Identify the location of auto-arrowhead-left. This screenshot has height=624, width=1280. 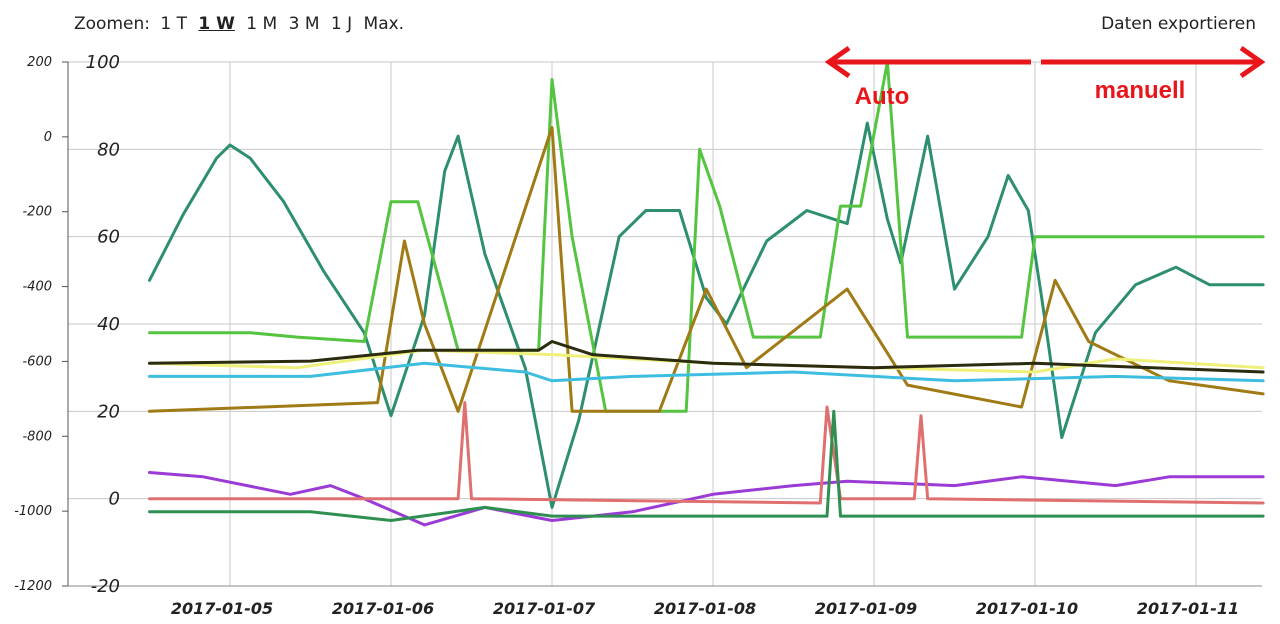
(837, 62).